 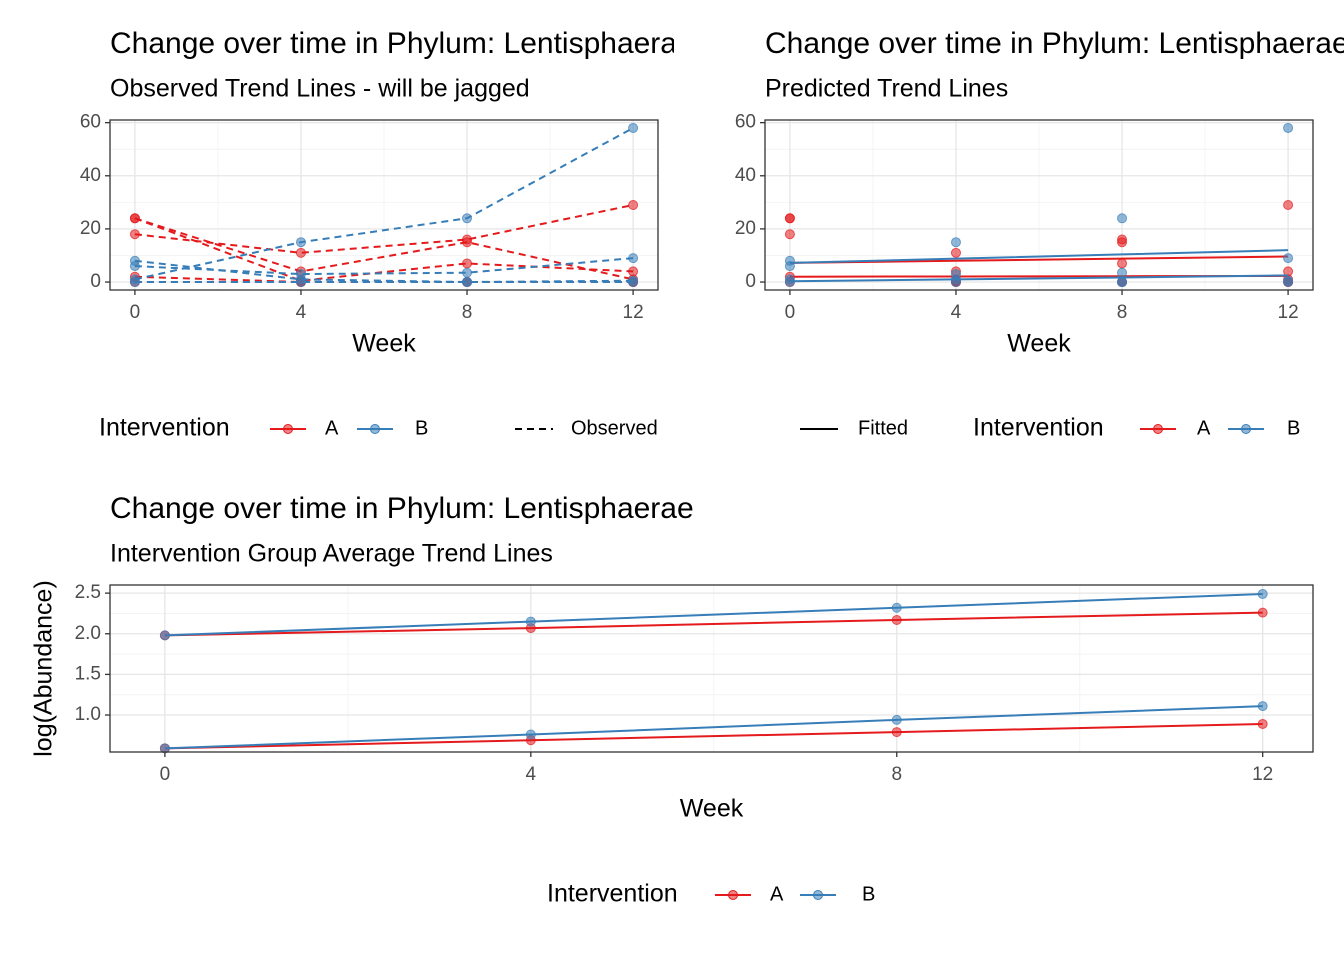 What do you see at coordinates (614, 428) in the screenshot?
I see `legend-label: Observed` at bounding box center [614, 428].